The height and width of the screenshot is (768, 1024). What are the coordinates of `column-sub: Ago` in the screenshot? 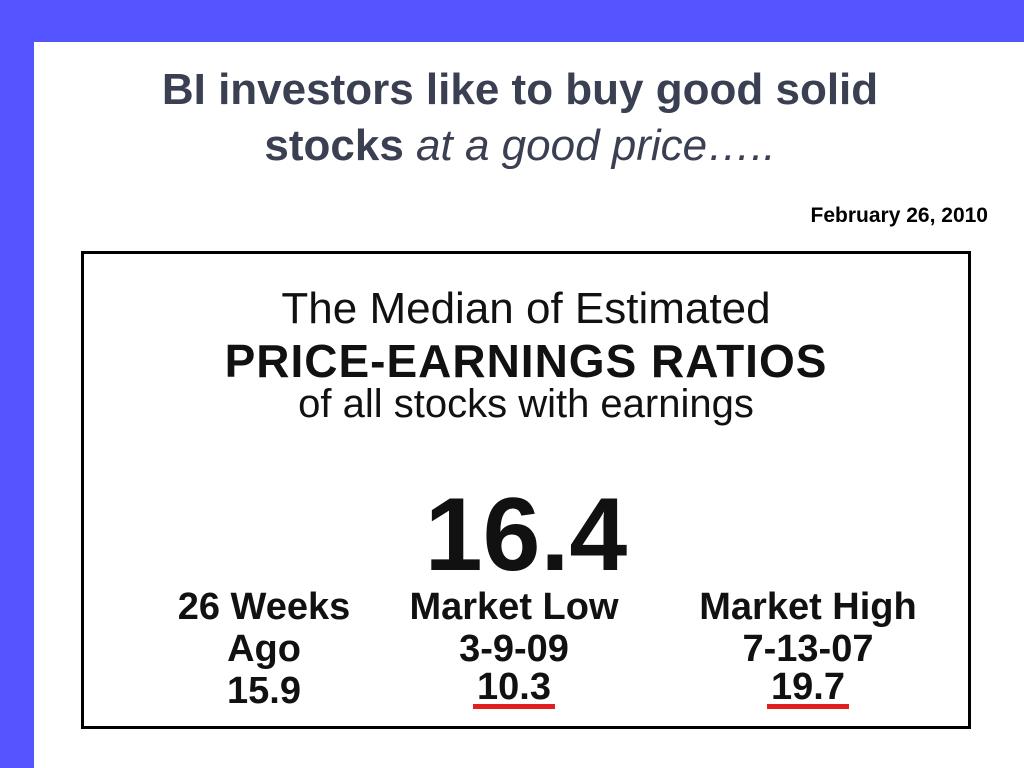 It's located at (264, 649).